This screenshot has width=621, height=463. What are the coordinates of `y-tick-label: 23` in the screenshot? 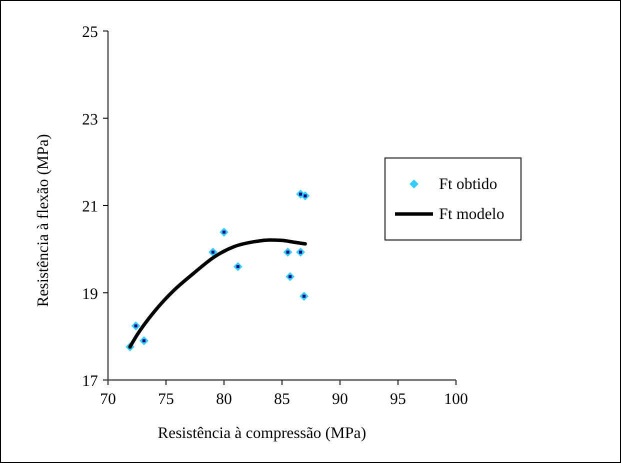 It's located at (90, 119).